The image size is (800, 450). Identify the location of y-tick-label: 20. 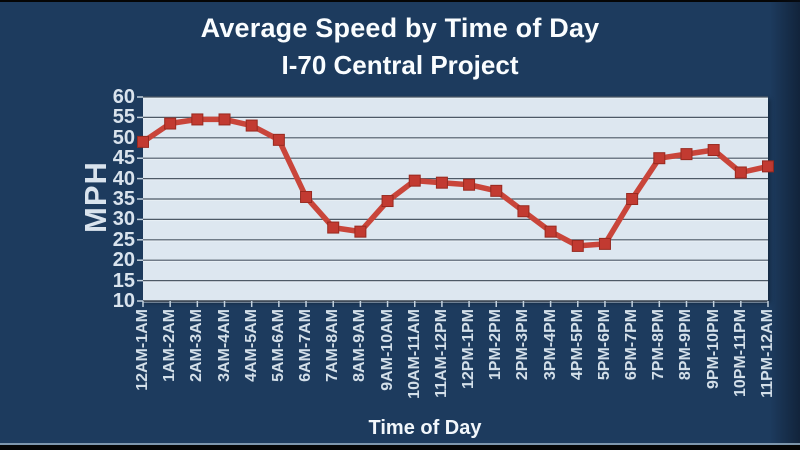
(123, 260).